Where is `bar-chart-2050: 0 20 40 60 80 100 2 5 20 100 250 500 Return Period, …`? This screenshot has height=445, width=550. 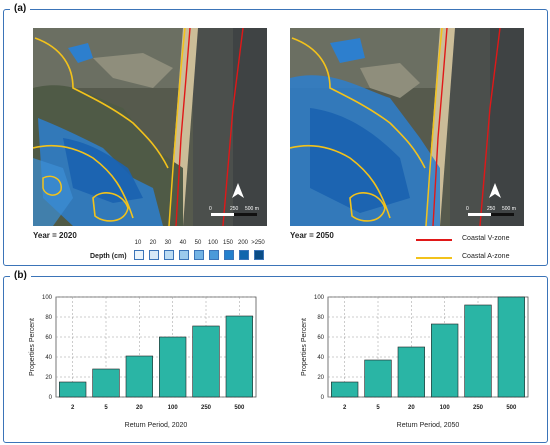
bar-chart-2050: 0 20 40 60 80 100 2 5 20 100 250 500 Return Period, … is located at coordinates (415, 362).